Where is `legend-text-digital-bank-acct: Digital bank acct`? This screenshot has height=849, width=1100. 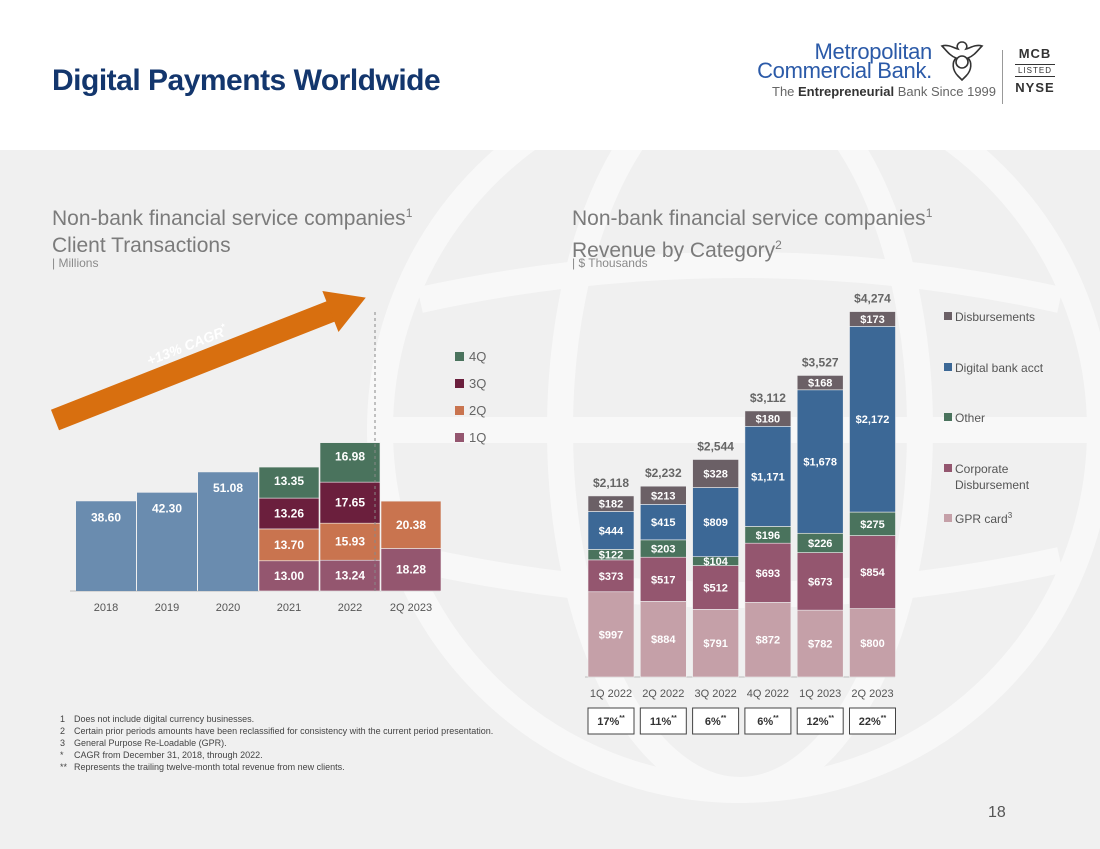 legend-text-digital-bank-acct: Digital bank acct is located at coordinates (999, 368).